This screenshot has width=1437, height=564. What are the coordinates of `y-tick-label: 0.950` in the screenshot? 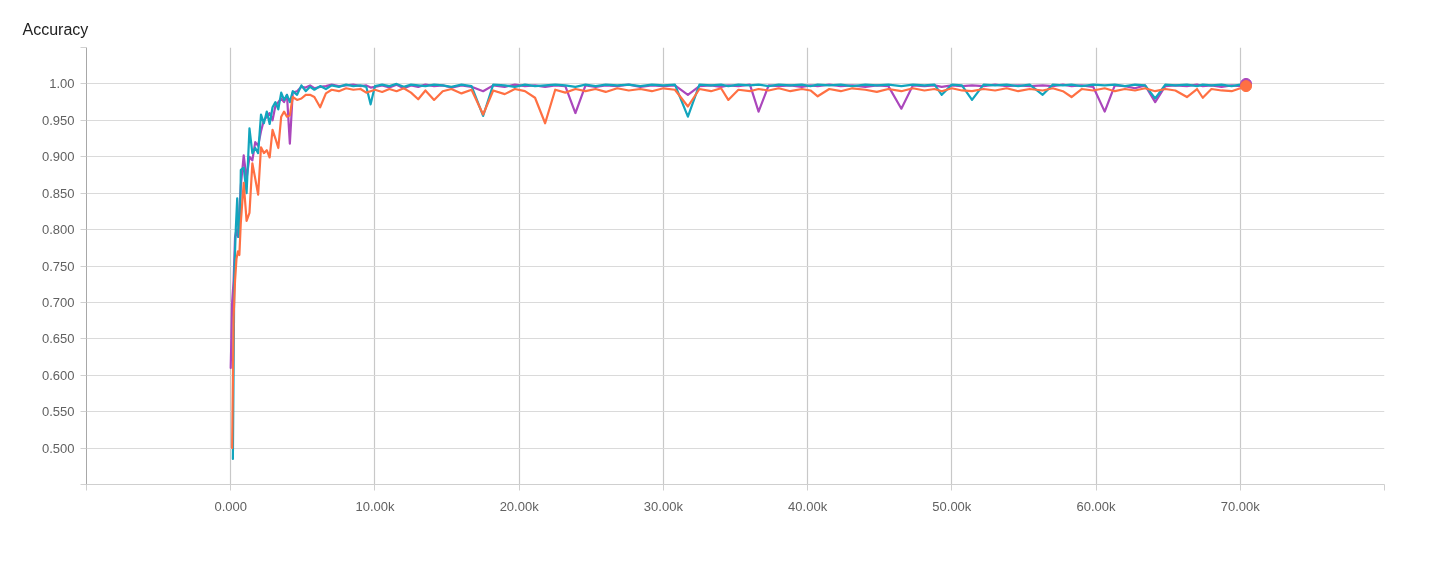 It's located at (58, 120).